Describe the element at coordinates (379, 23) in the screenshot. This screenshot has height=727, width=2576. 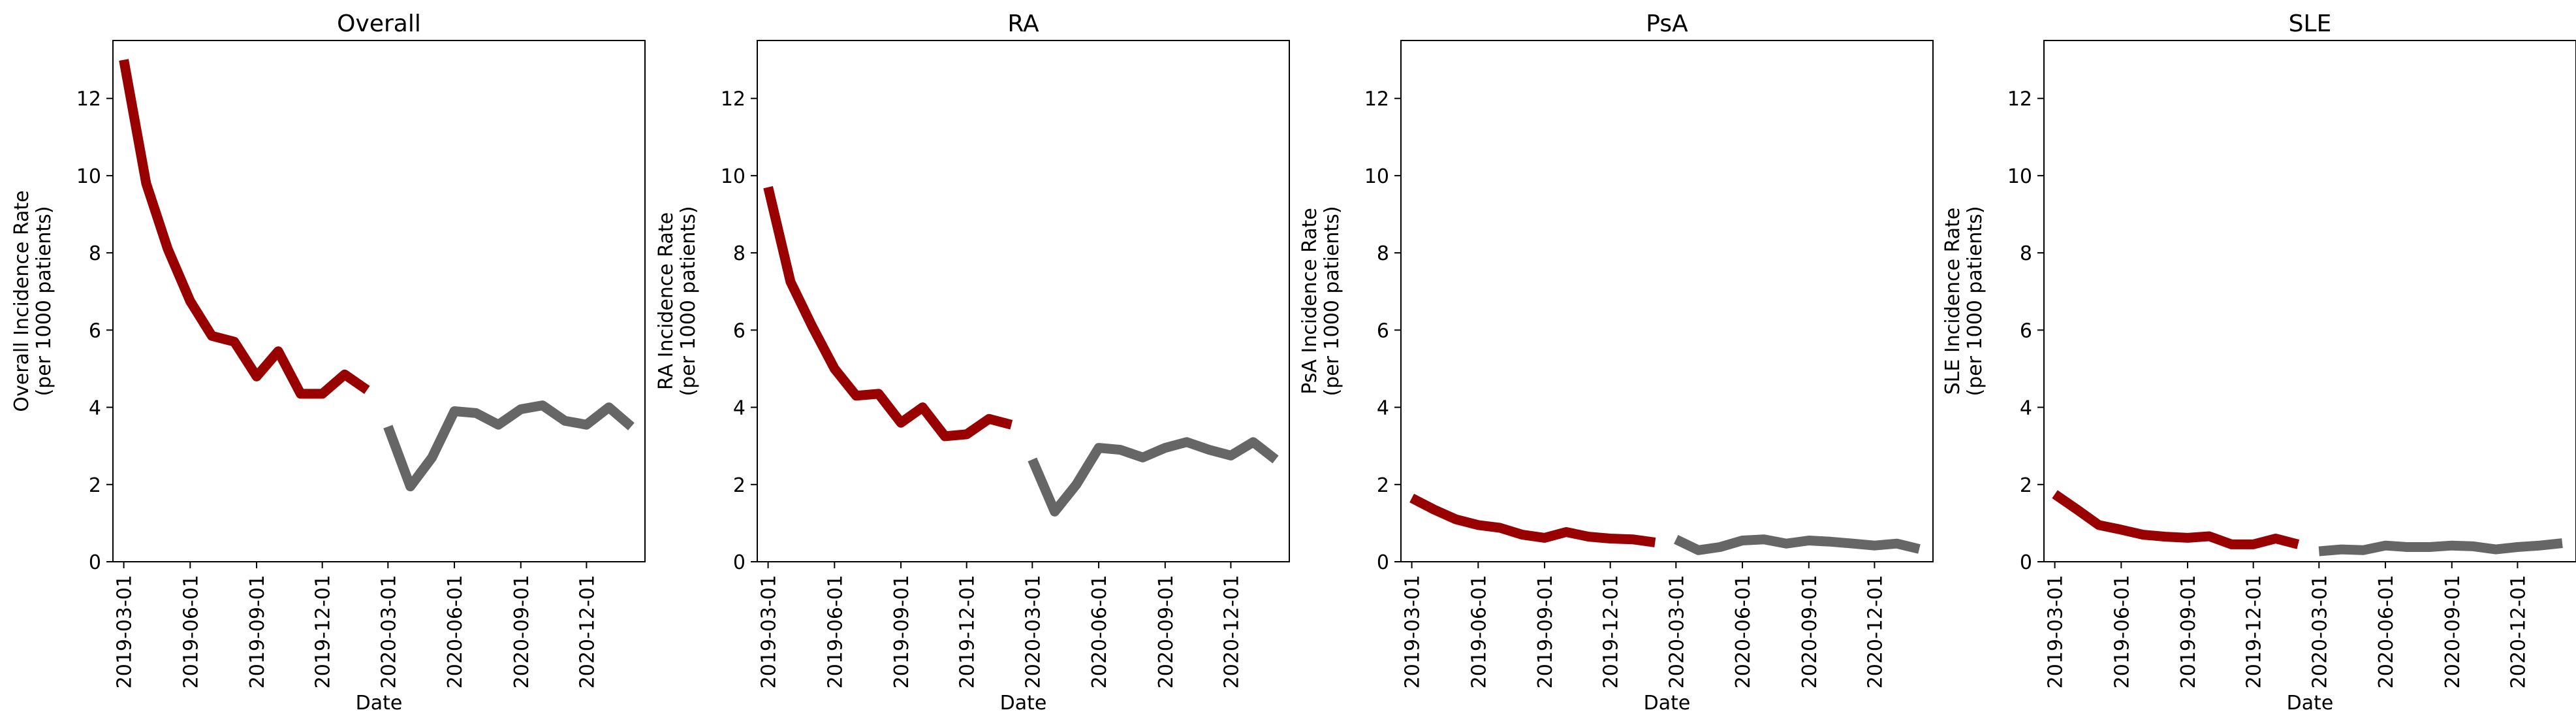
I see `panel-title: Overall` at that location.